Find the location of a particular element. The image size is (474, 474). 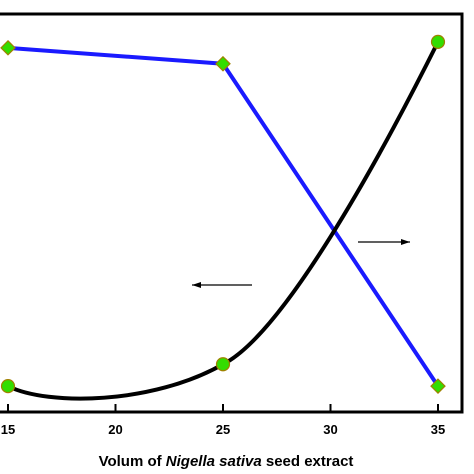

x-tick-label-15: 15 is located at coordinates (8, 429).